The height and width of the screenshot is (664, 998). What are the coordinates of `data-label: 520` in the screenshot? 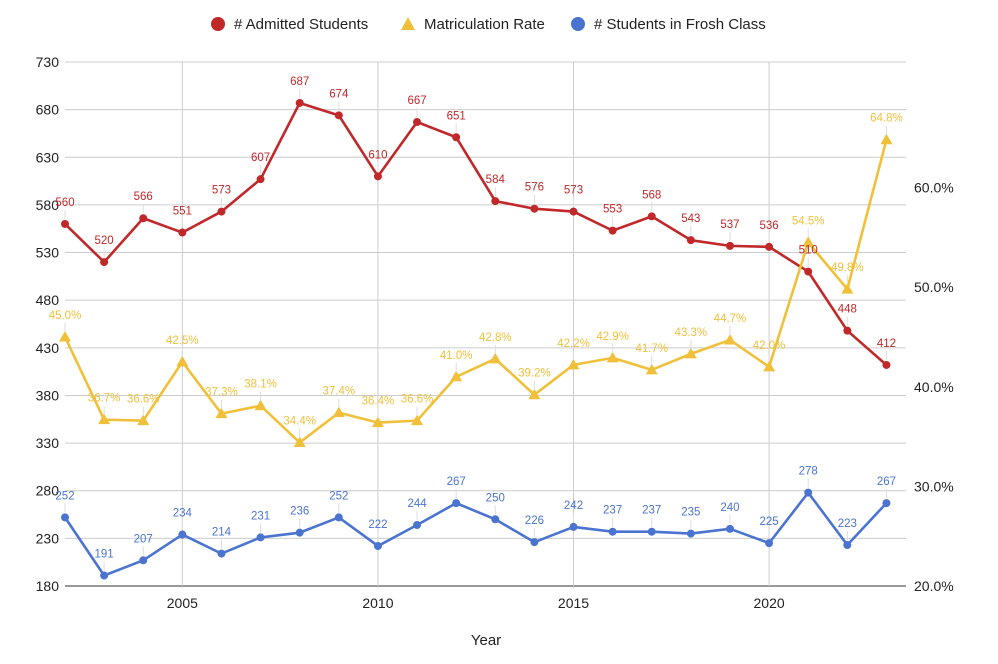 It's located at (104, 241).